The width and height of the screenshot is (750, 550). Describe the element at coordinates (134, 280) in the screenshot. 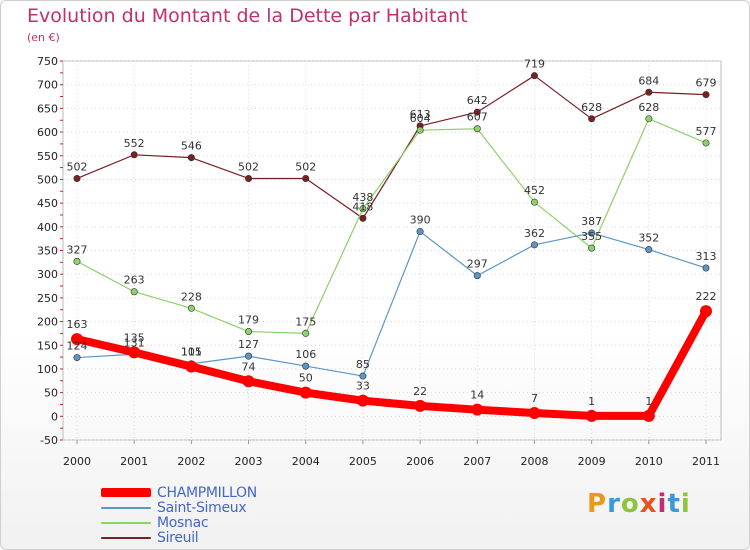

I see `data-label-mosnac: 263` at that location.